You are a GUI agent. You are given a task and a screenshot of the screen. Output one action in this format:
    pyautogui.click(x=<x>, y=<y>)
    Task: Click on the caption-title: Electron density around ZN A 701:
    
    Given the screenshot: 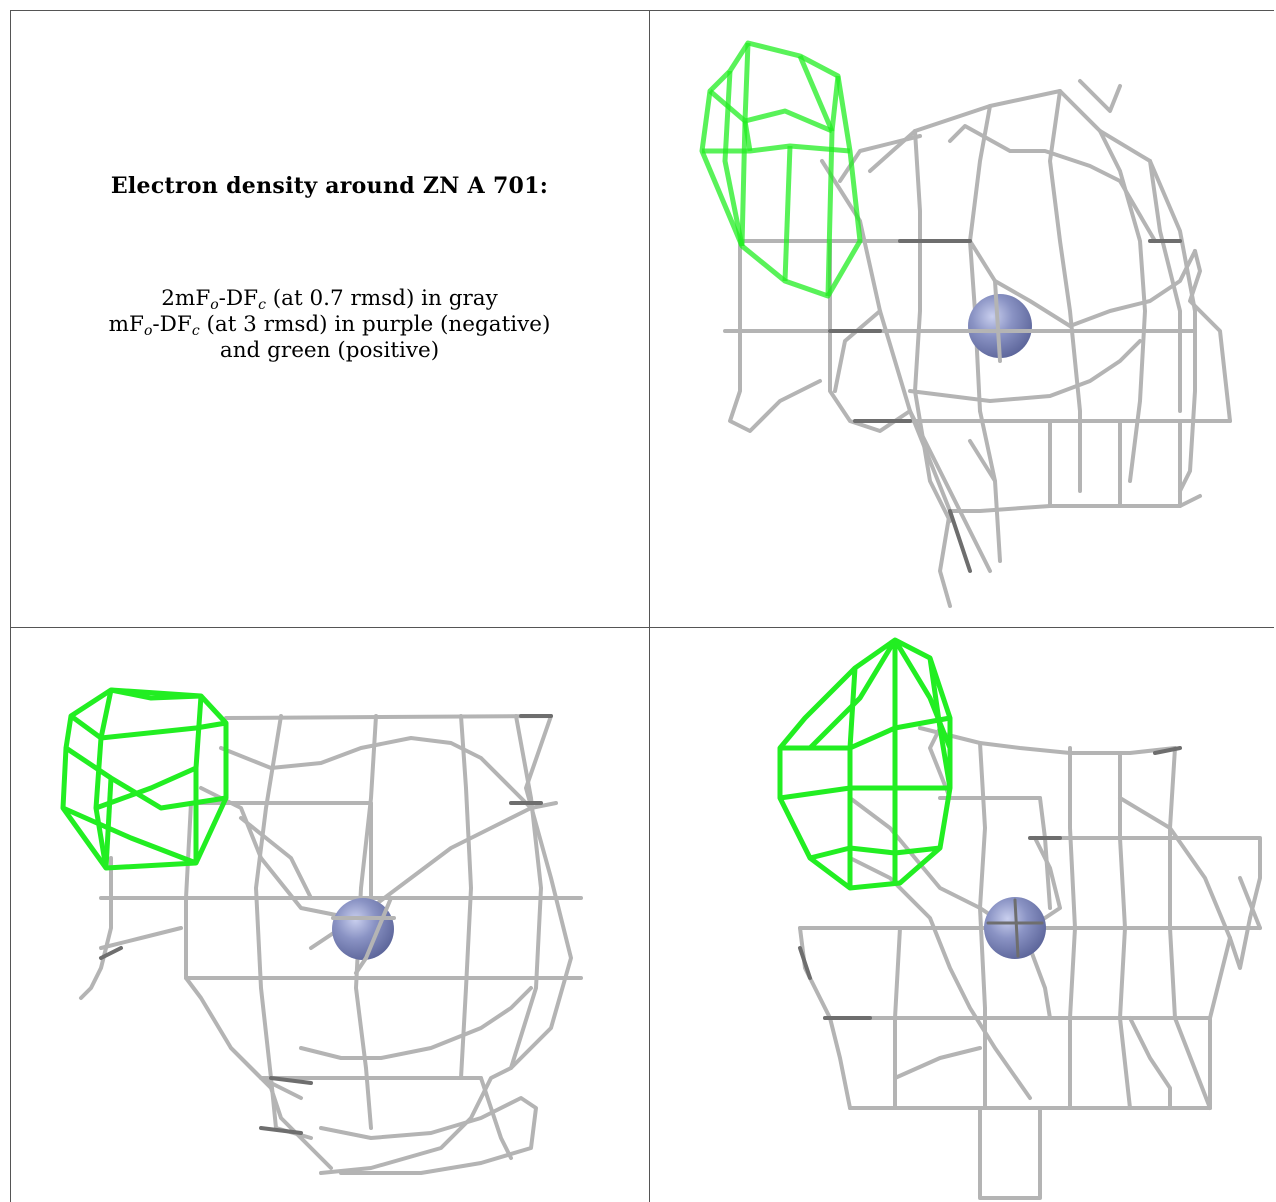 What is the action you would take?
    pyautogui.click(x=329, y=186)
    